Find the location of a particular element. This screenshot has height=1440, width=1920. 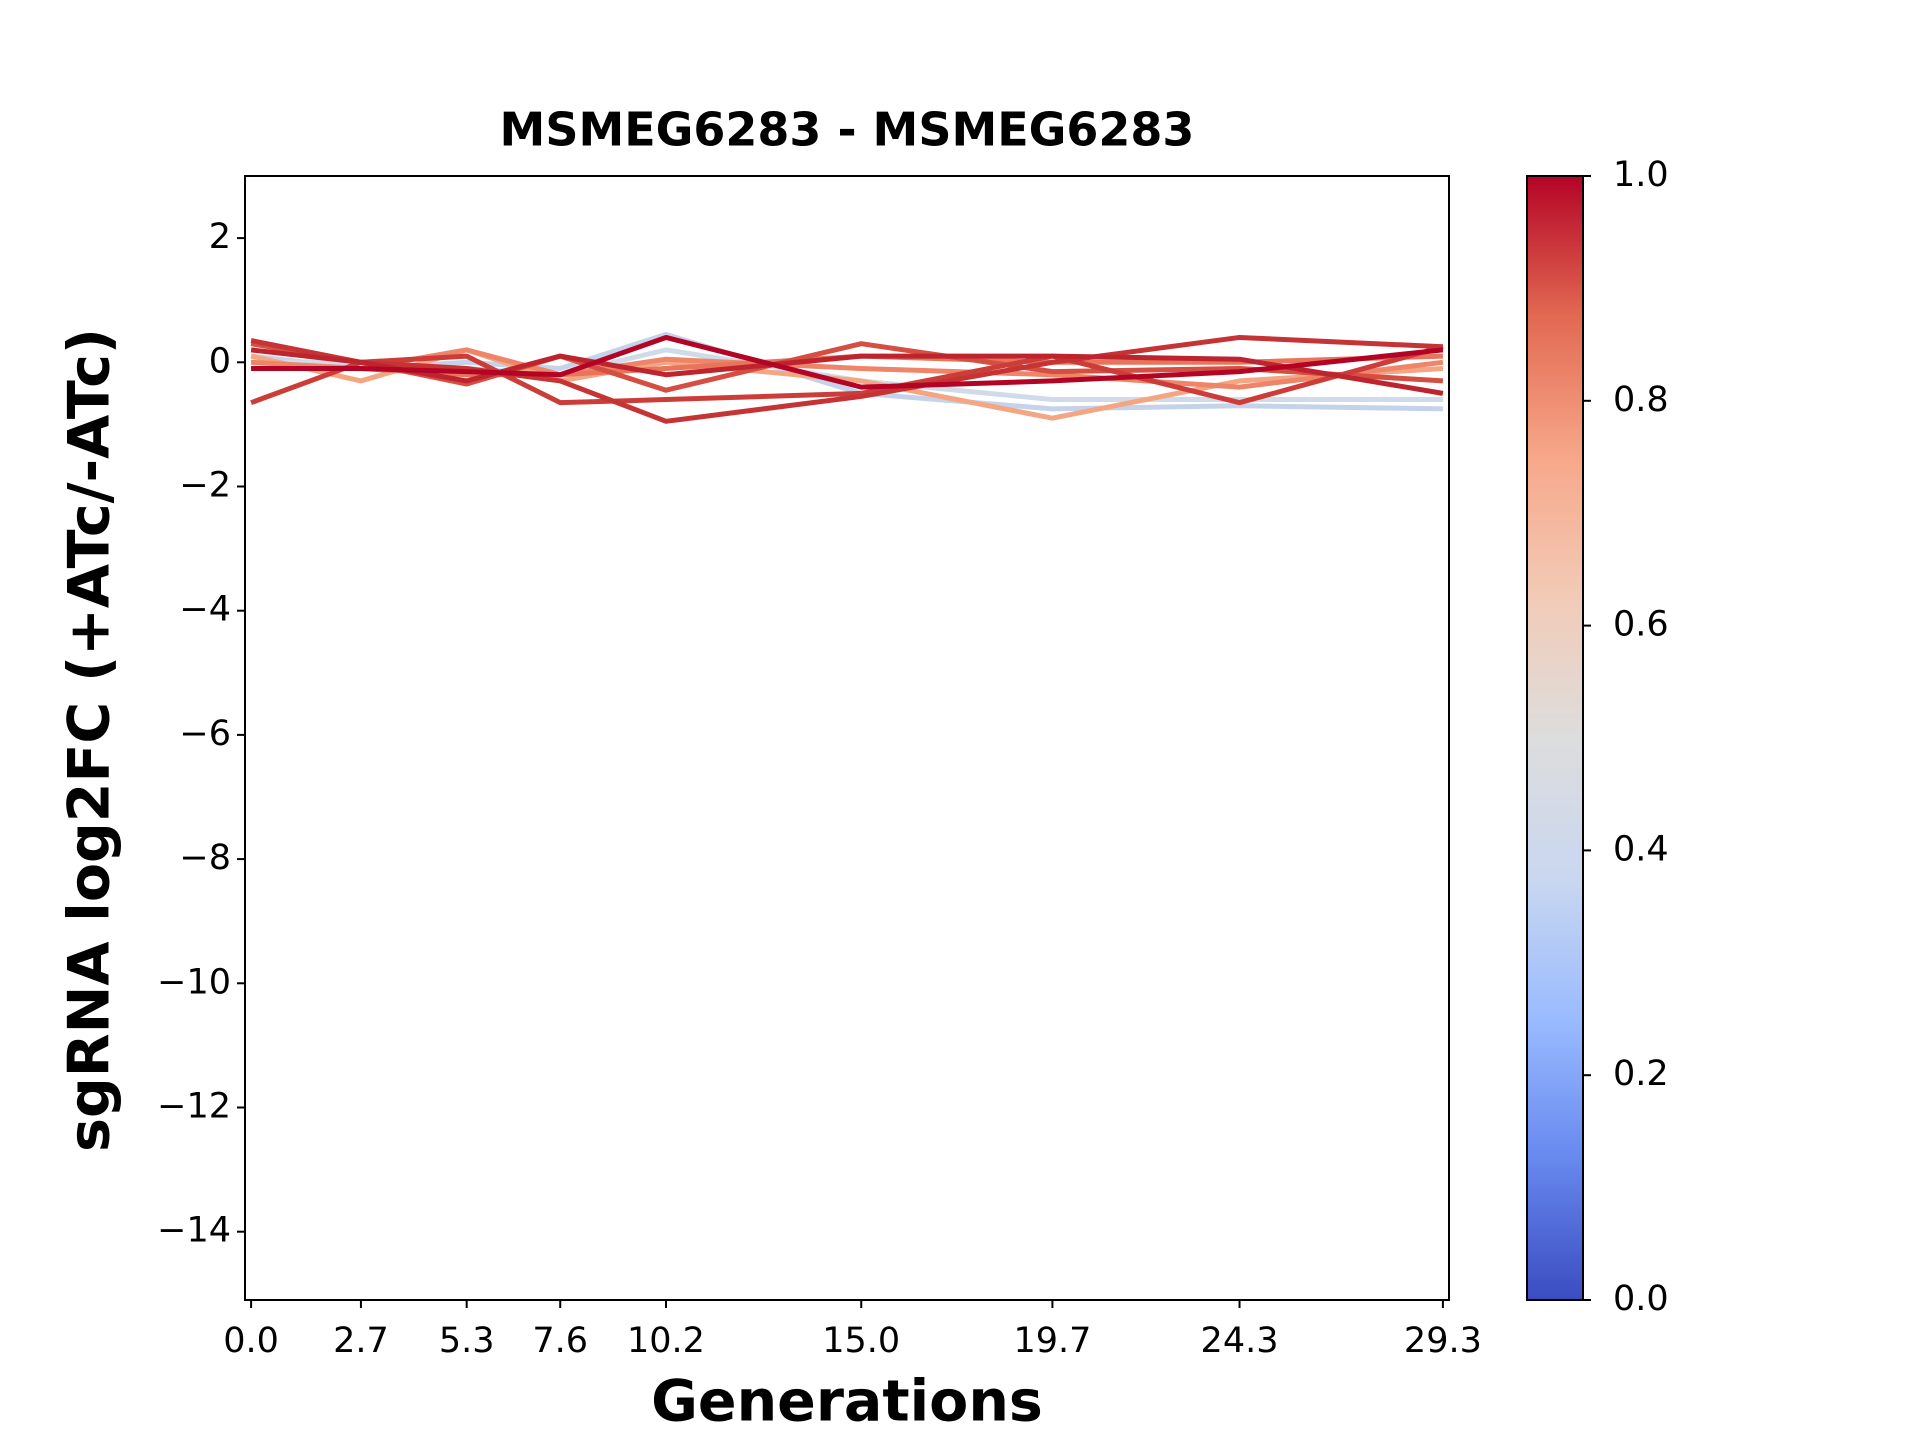

y-tick-label: −4 is located at coordinates (205, 610).